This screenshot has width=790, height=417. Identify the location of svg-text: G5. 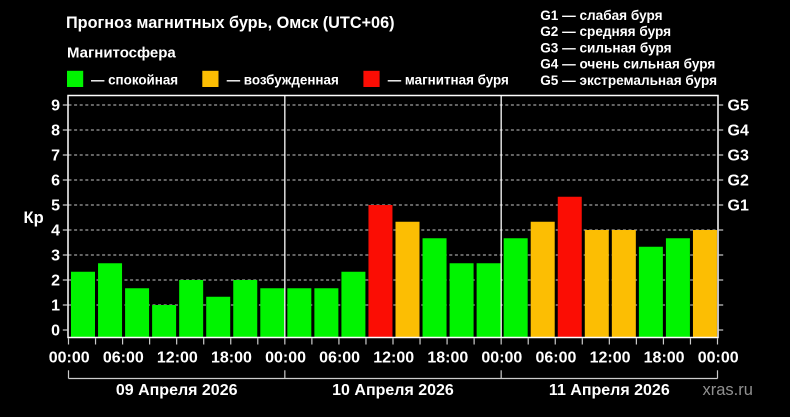
(738, 106).